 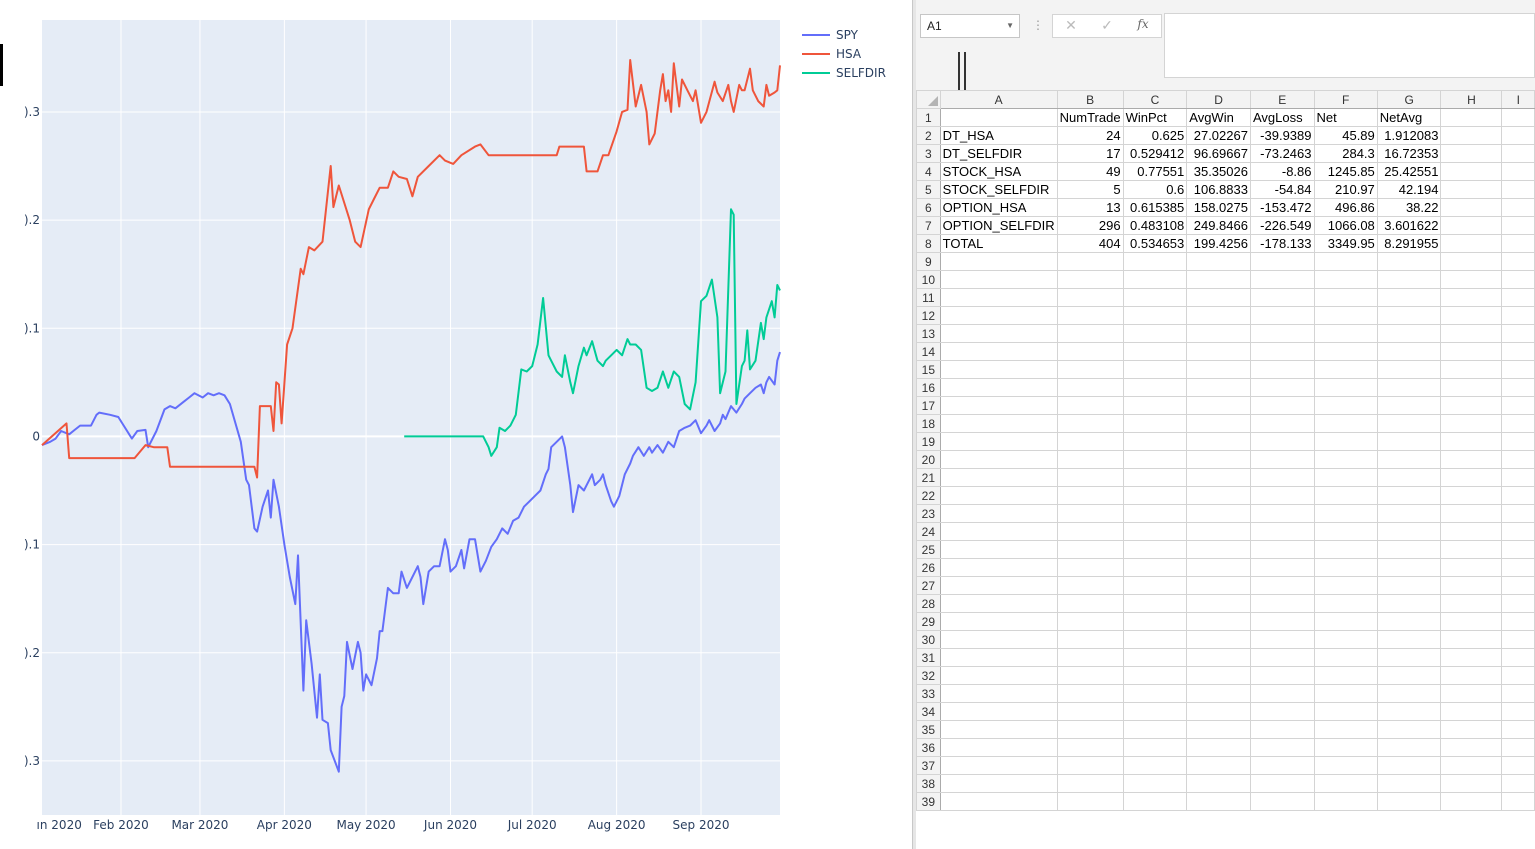 What do you see at coordinates (1345, 135) in the screenshot?
I see `cell: 45.89` at bounding box center [1345, 135].